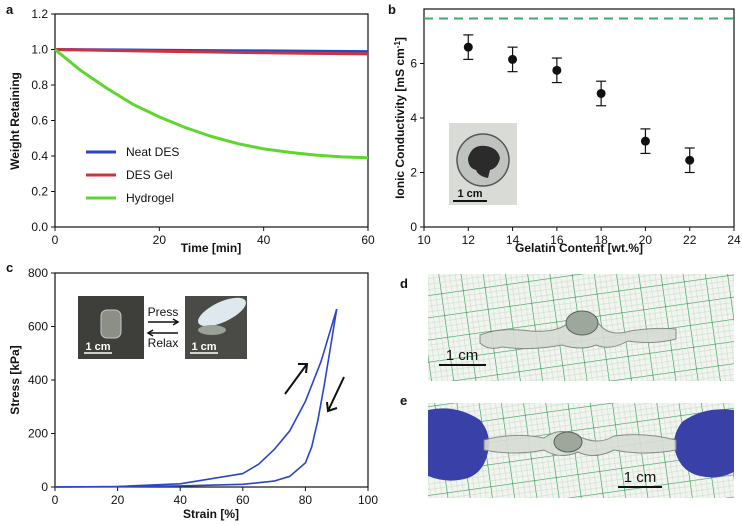  Describe the element at coordinates (568, 442) in the screenshot. I see `stretched-knot-icon` at that location.